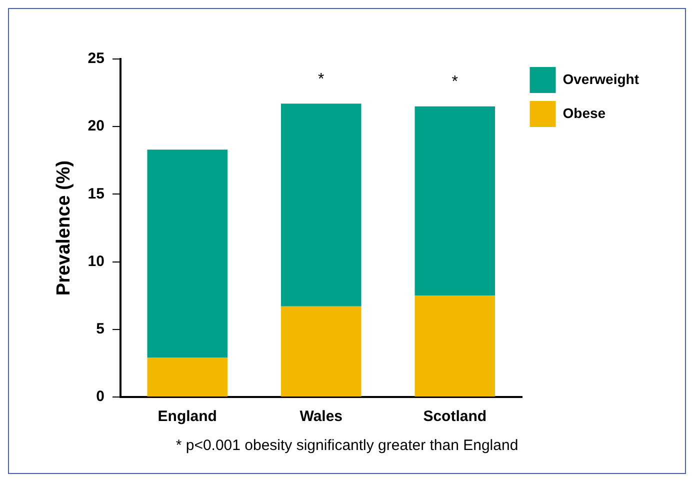 The width and height of the screenshot is (696, 484). Describe the element at coordinates (64, 228) in the screenshot. I see `y-axis-title: Prevalence (%)` at that location.